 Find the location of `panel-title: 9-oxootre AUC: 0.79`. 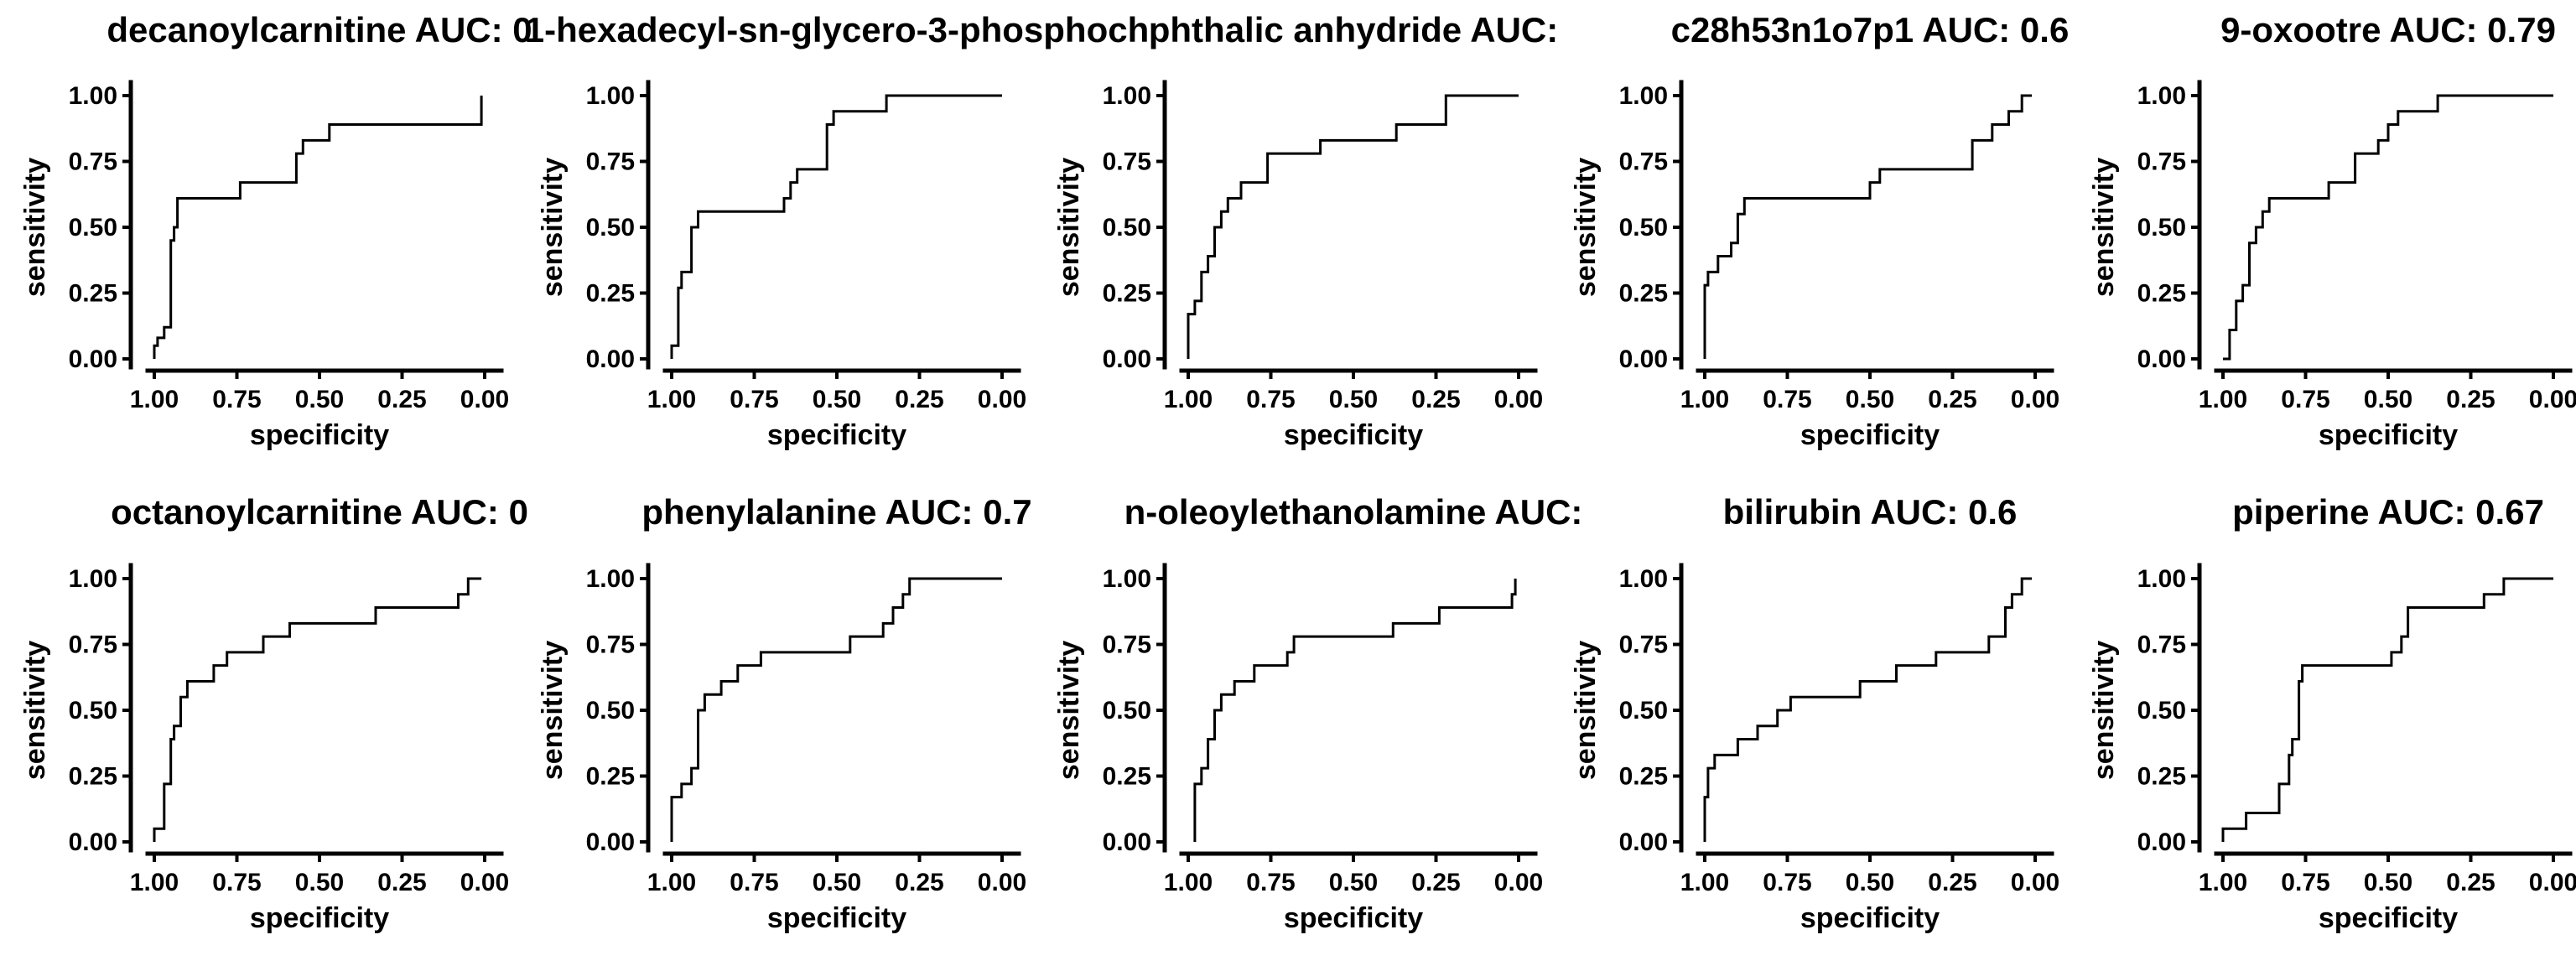

panel-title: 9-oxootre AUC: 0.79 is located at coordinates (2388, 29).